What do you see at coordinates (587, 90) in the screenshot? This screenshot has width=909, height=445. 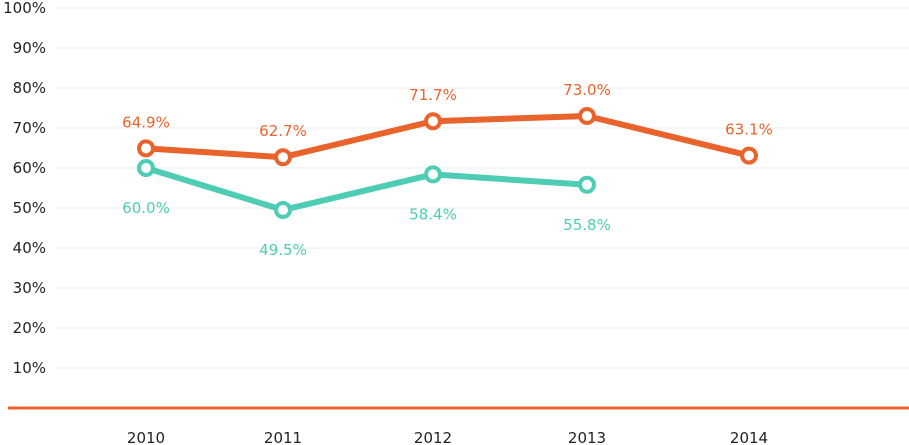 I see `data-label: 73.0%` at bounding box center [587, 90].